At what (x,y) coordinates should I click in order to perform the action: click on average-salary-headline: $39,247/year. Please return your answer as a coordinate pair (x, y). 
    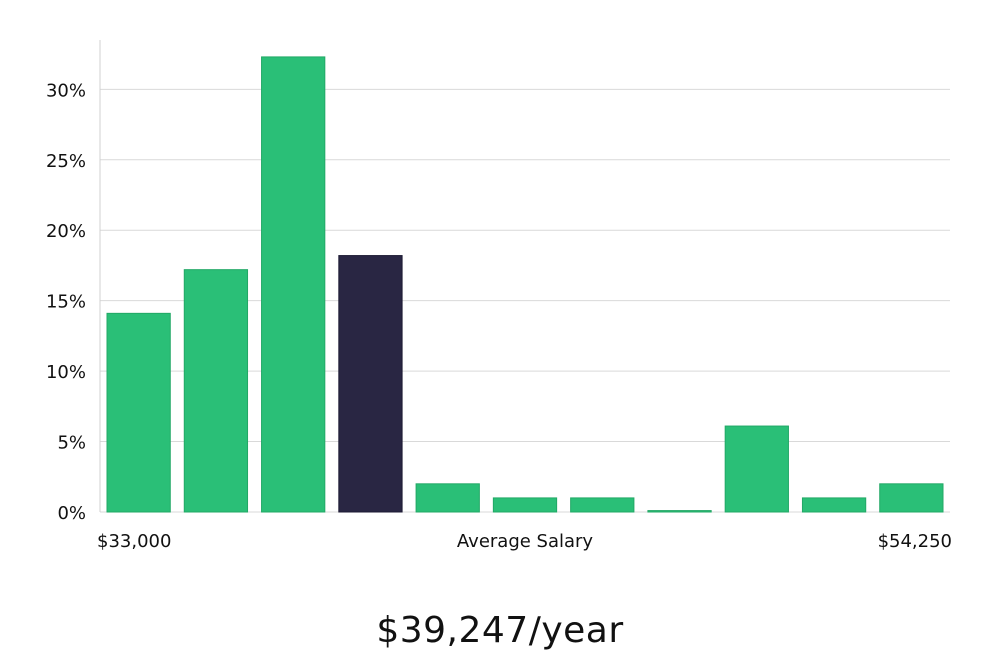
    Looking at the image, I should click on (500, 630).